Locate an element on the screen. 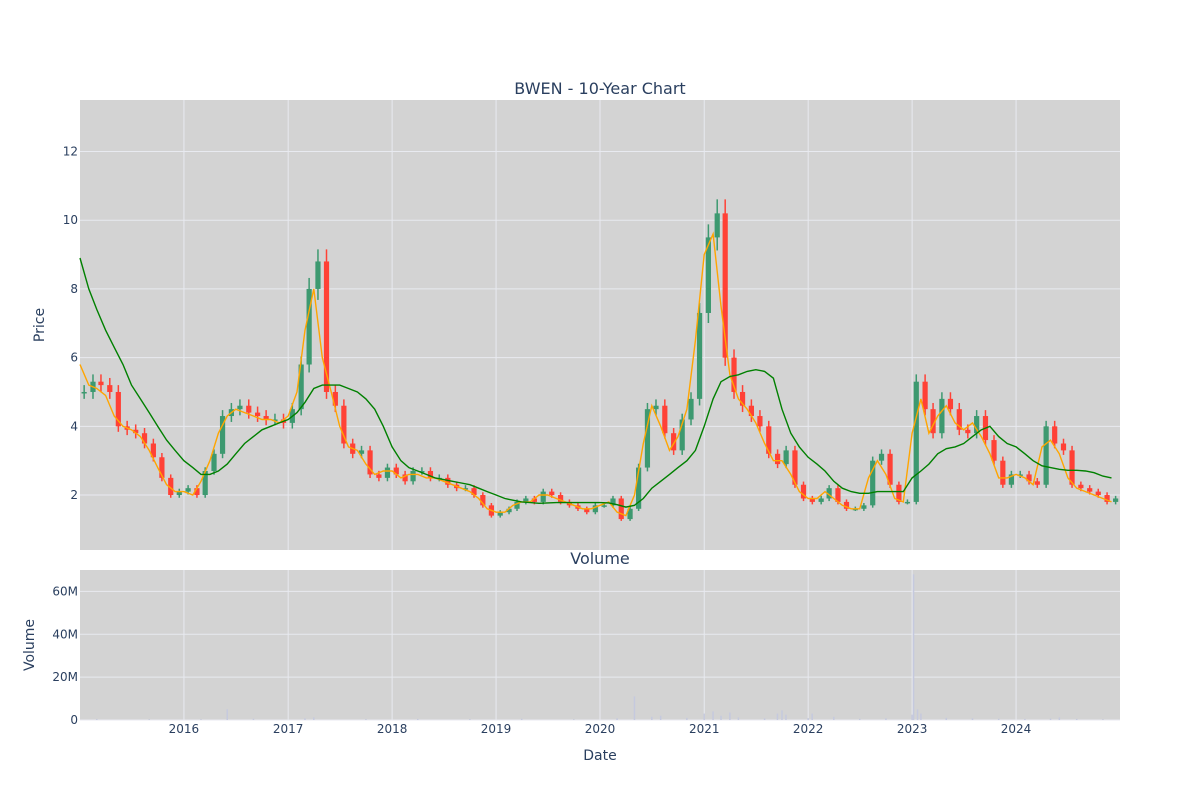 This screenshot has height=800, width=1200. chart-title: BWEN - 10-Year Chart is located at coordinates (599, 88).